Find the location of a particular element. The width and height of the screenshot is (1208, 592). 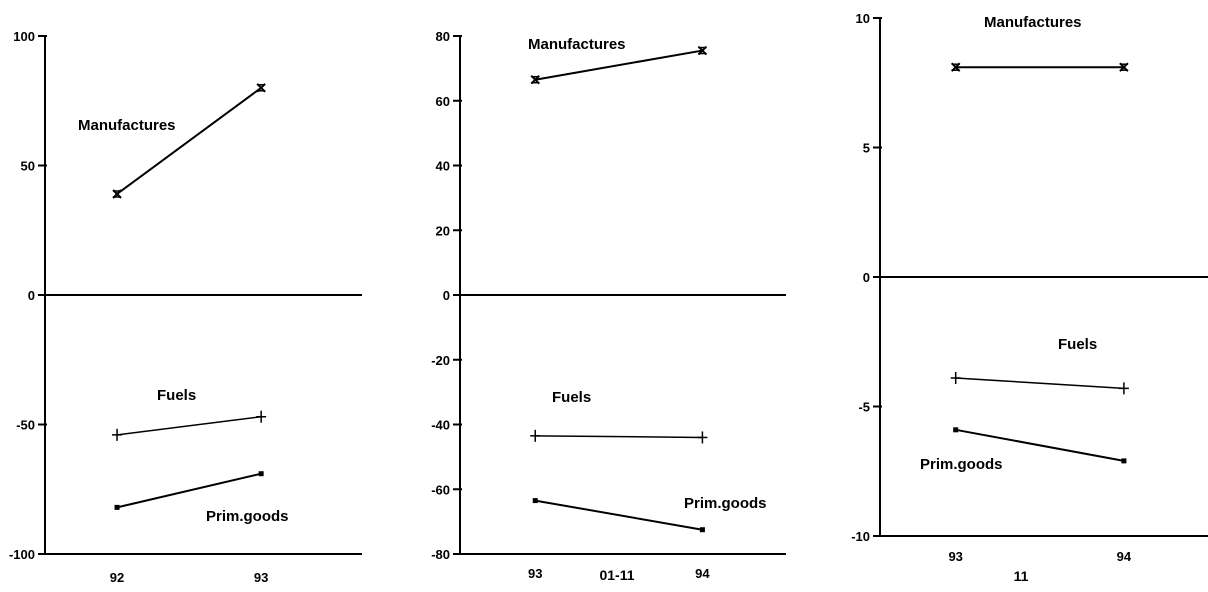

y-tick-label: 100 is located at coordinates (24, 36).